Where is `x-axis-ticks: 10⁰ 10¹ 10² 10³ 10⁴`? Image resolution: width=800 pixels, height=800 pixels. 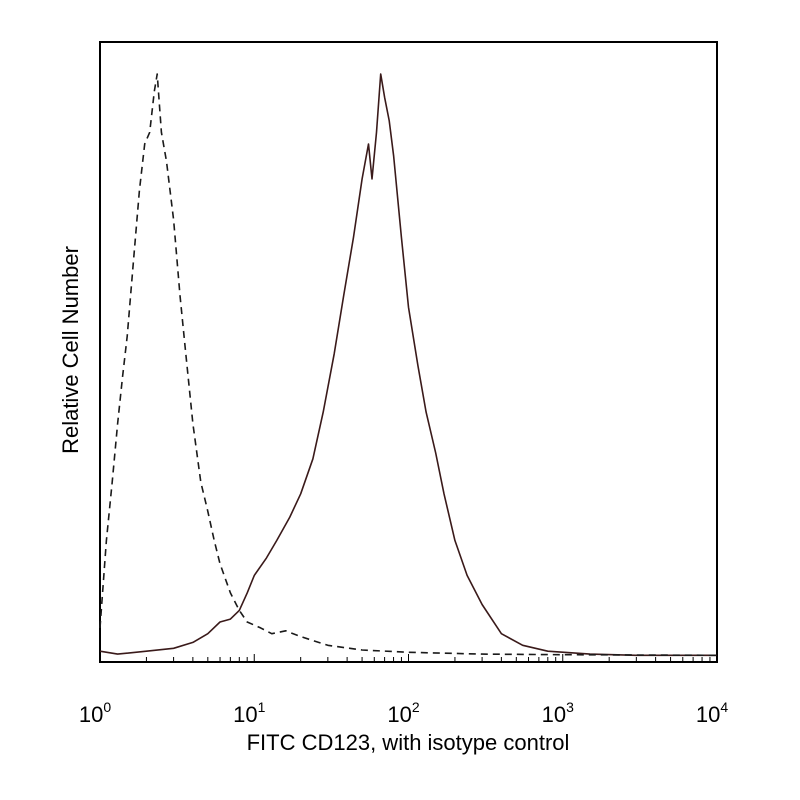
x-axis-ticks: 10⁰ 10¹ 10² 10³ 10⁴ is located at coordinates (403, 690).